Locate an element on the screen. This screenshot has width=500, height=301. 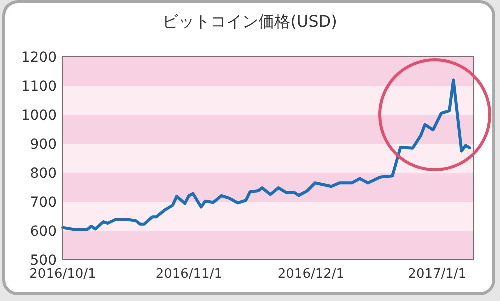
y-tick-label: 1000 is located at coordinates (39, 116).